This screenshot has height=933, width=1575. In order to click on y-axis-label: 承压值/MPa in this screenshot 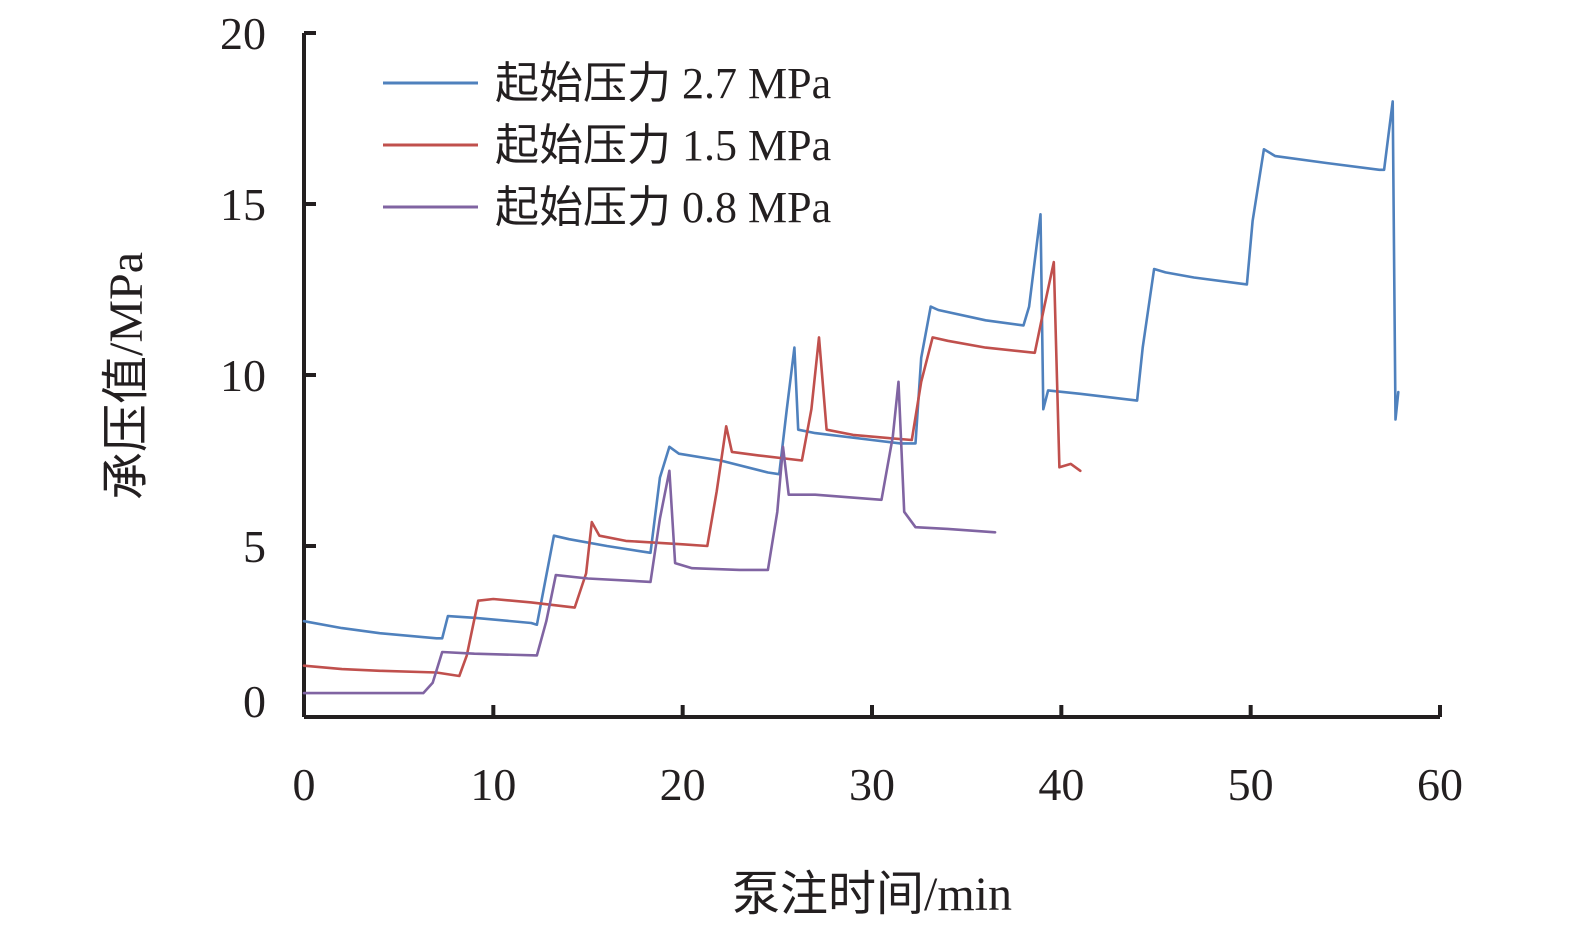, I will do `click(126, 376)`.